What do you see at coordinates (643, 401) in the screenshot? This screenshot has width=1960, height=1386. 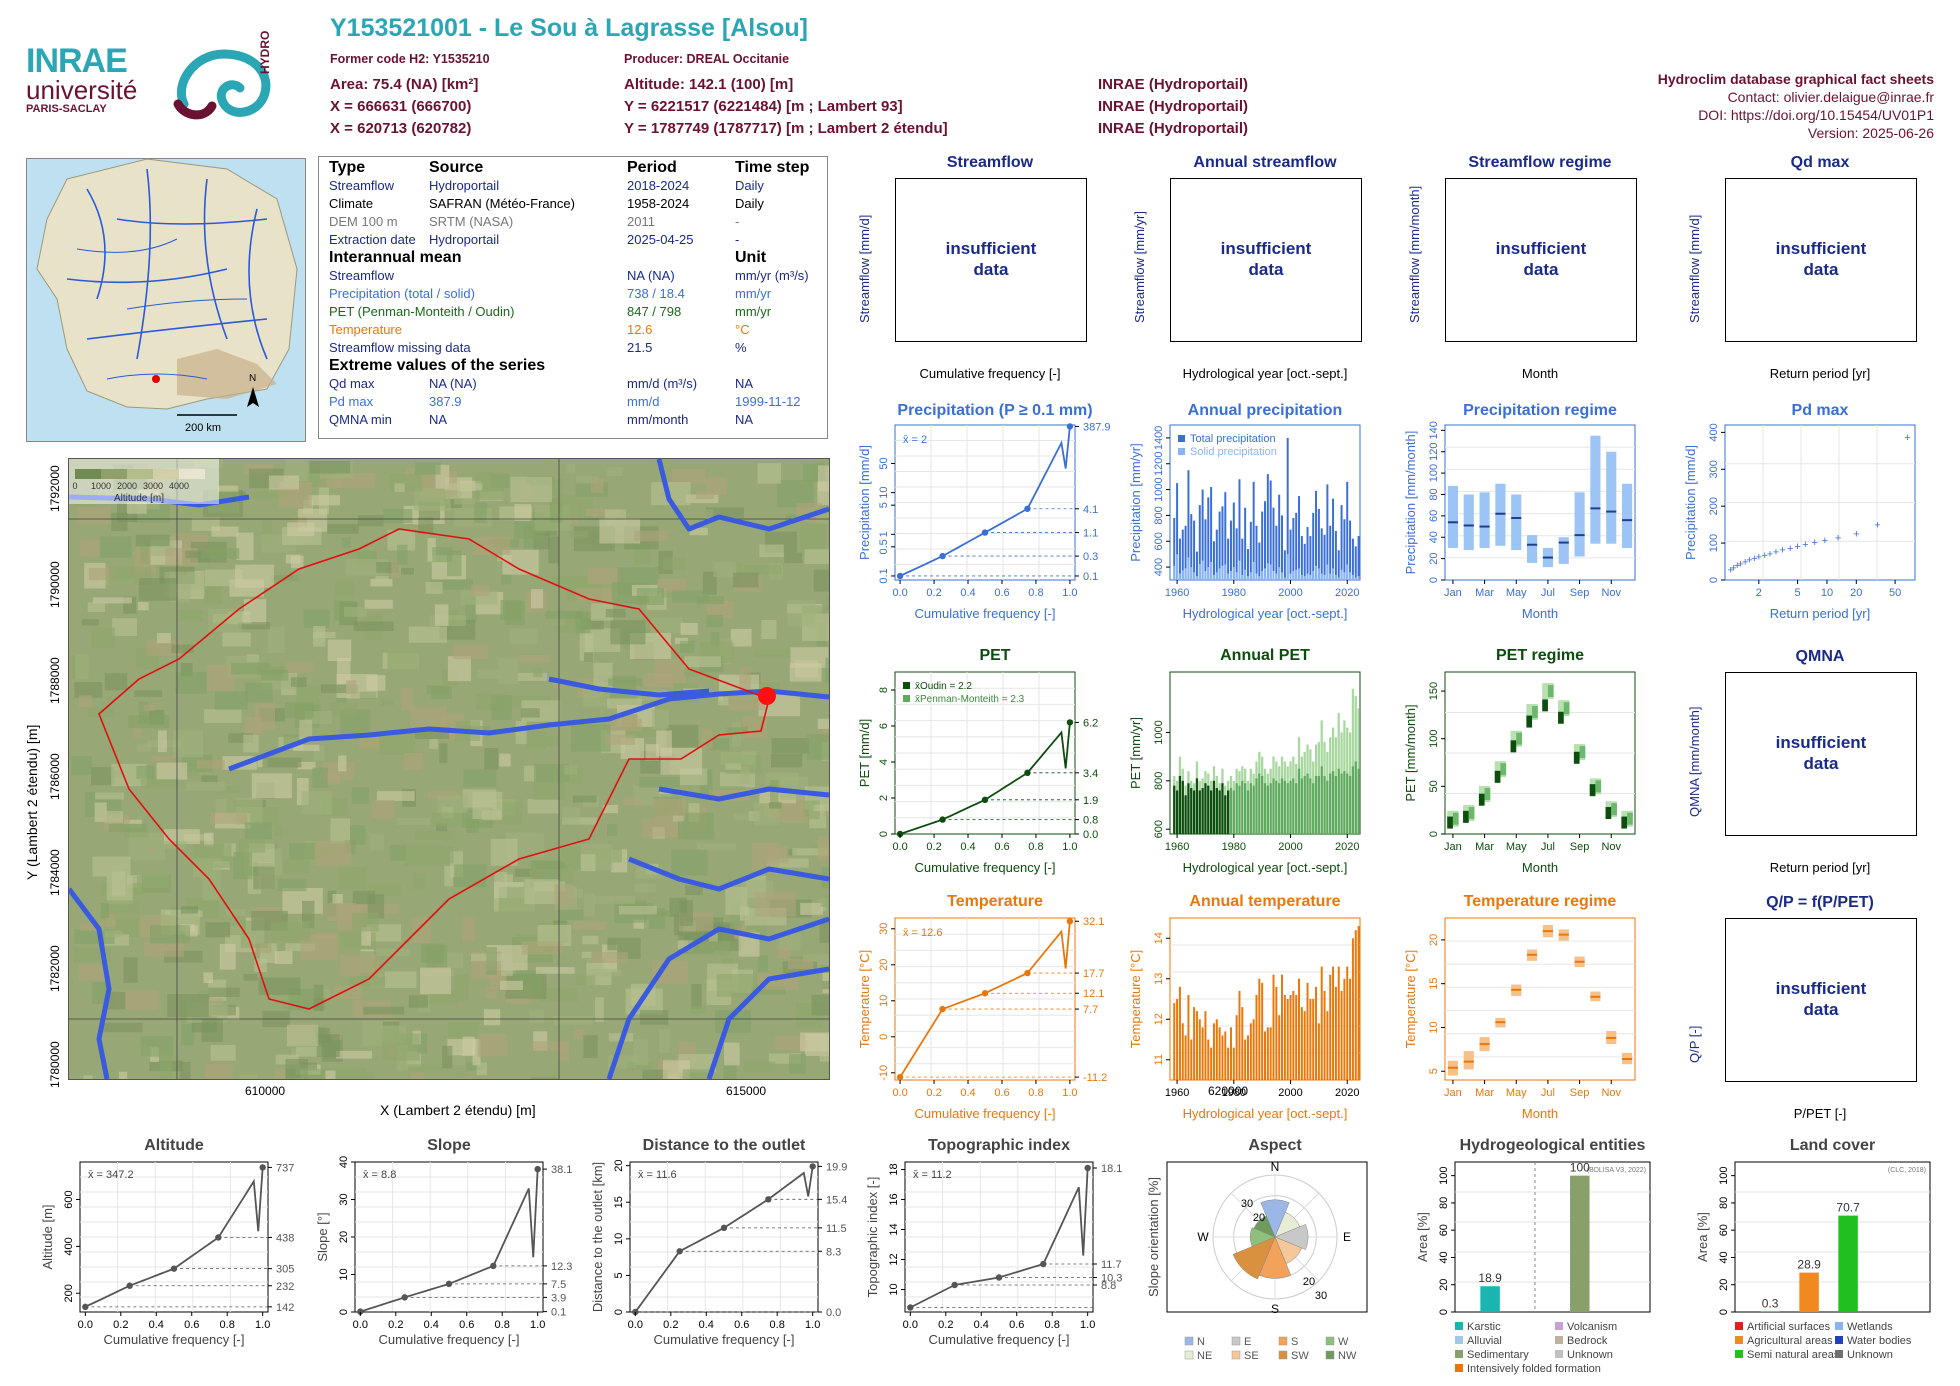 I see `extreme-row-cell: mm/d` at bounding box center [643, 401].